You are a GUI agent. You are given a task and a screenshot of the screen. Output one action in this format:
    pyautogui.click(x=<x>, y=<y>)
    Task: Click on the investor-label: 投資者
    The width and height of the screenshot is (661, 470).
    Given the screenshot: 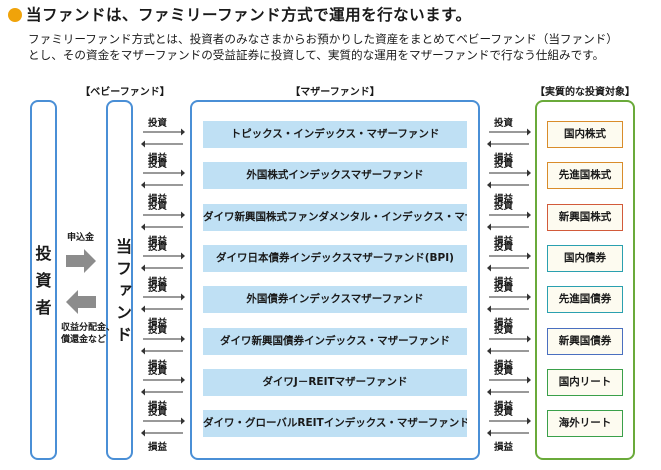 What is the action you would take?
    pyautogui.click(x=43, y=280)
    